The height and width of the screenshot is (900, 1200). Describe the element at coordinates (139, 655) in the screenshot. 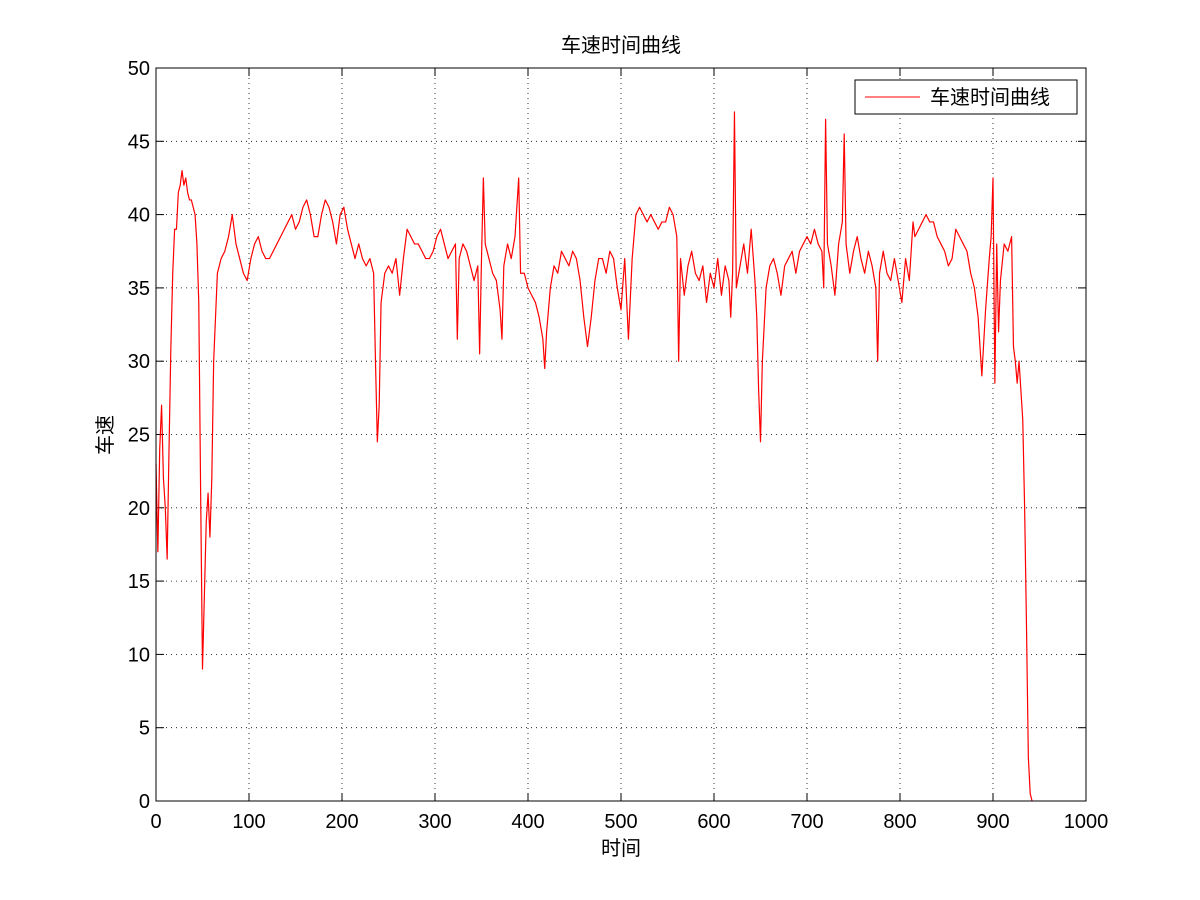

I see `y-tick-label: 10` at that location.